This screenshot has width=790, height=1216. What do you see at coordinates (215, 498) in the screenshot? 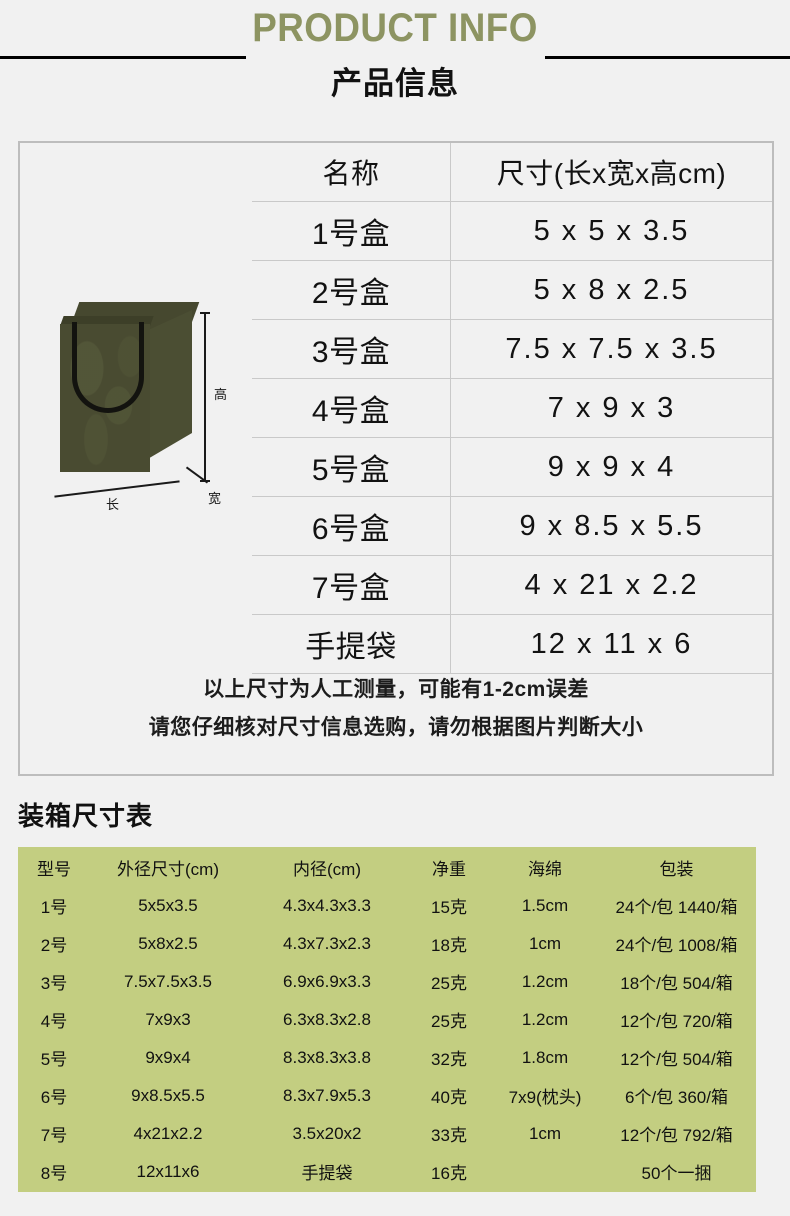
I see `width-dimension-label: 宽` at bounding box center [215, 498].